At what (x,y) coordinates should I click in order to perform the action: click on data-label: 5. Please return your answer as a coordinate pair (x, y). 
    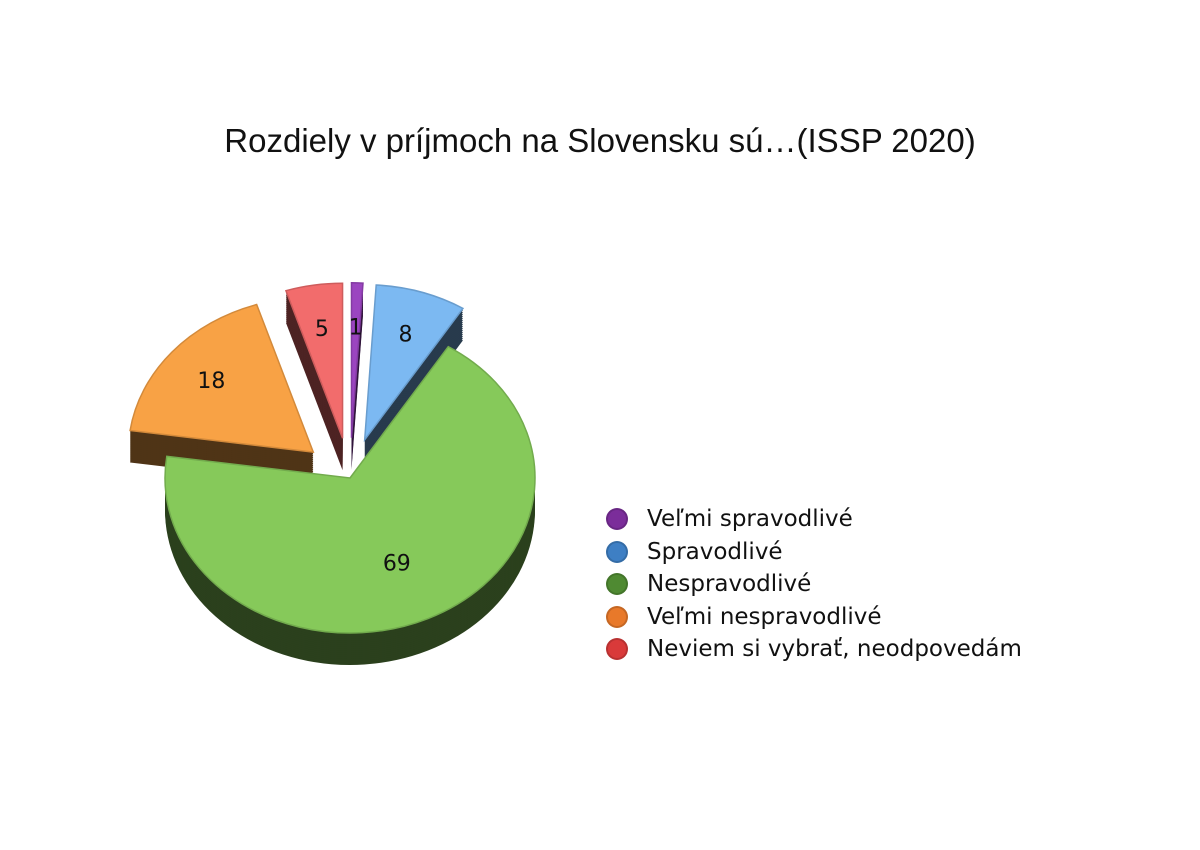
    Looking at the image, I should click on (322, 329).